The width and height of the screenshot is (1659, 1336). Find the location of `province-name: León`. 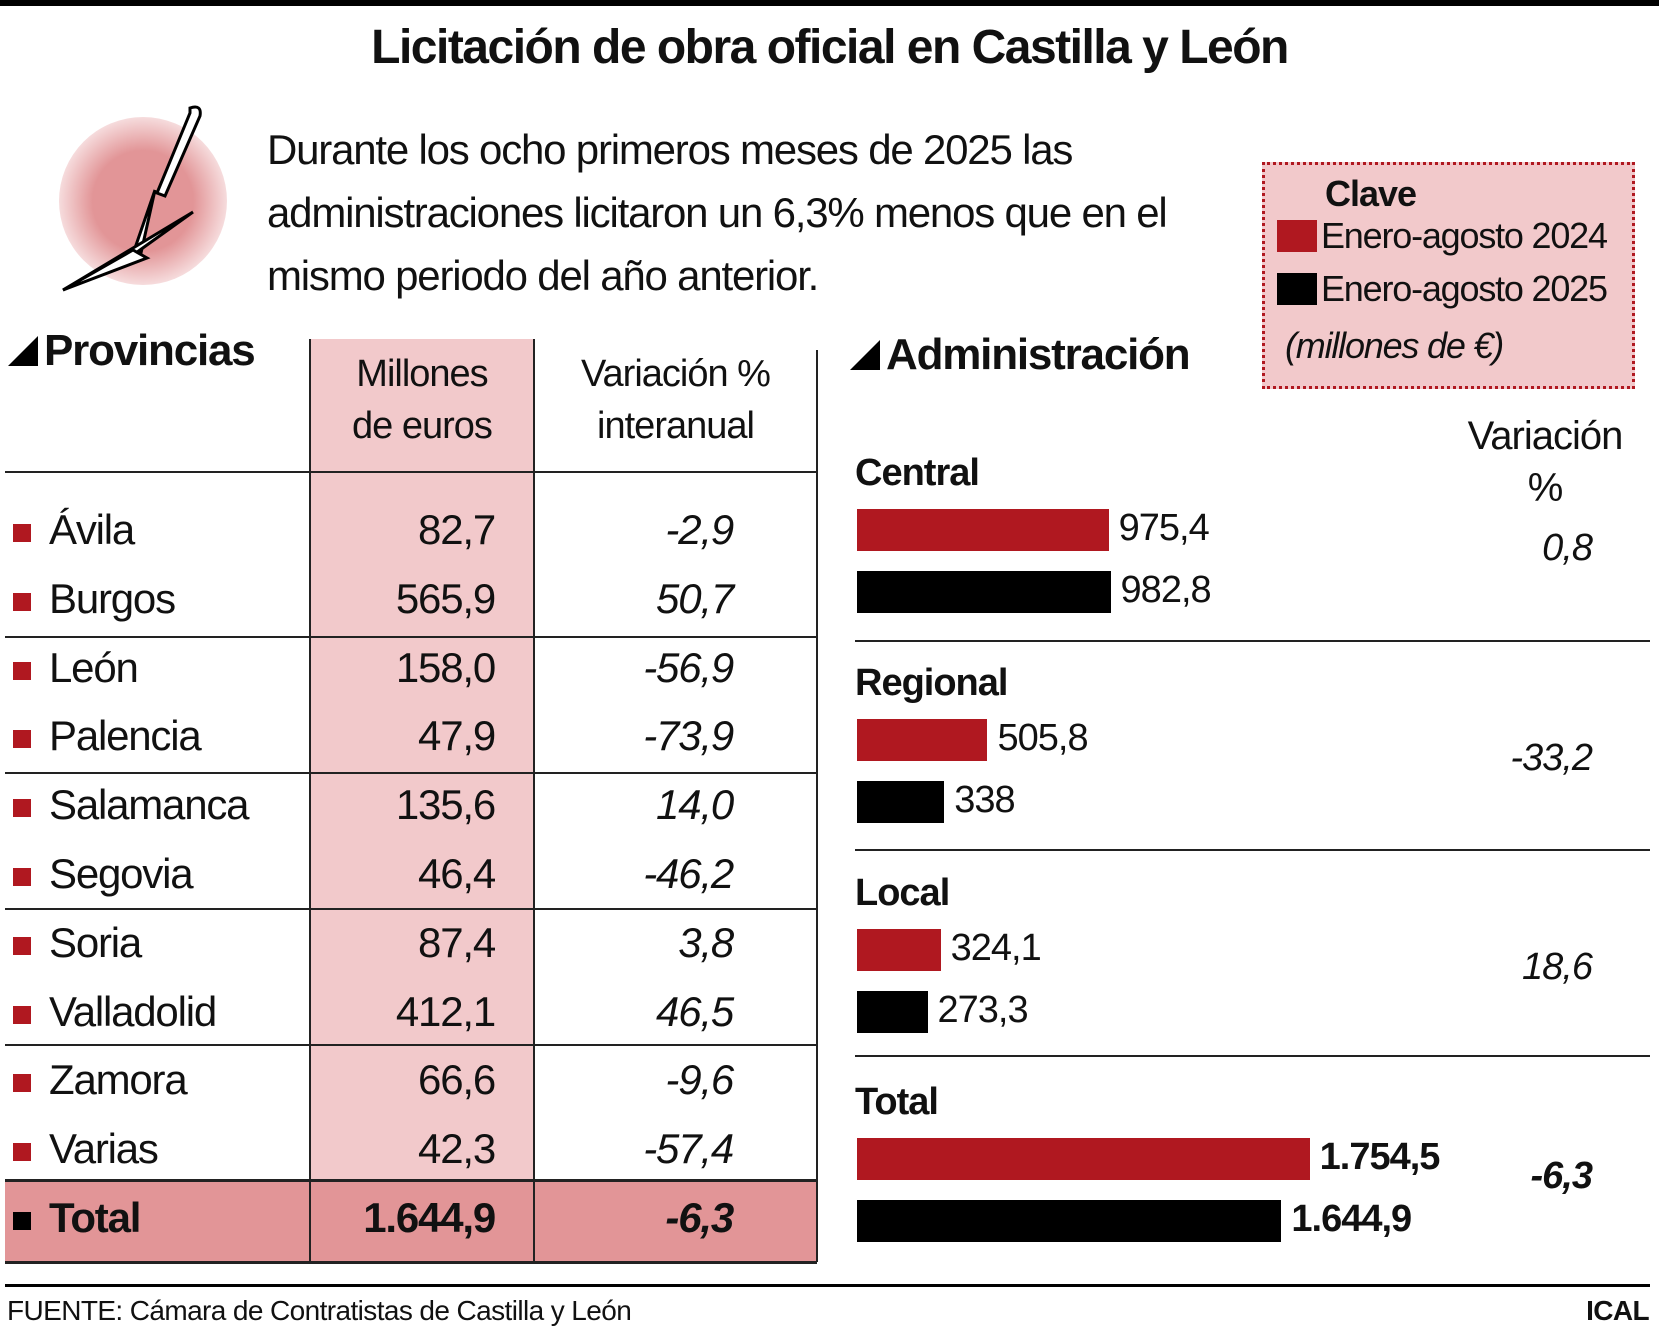

province-name: León is located at coordinates (94, 667).